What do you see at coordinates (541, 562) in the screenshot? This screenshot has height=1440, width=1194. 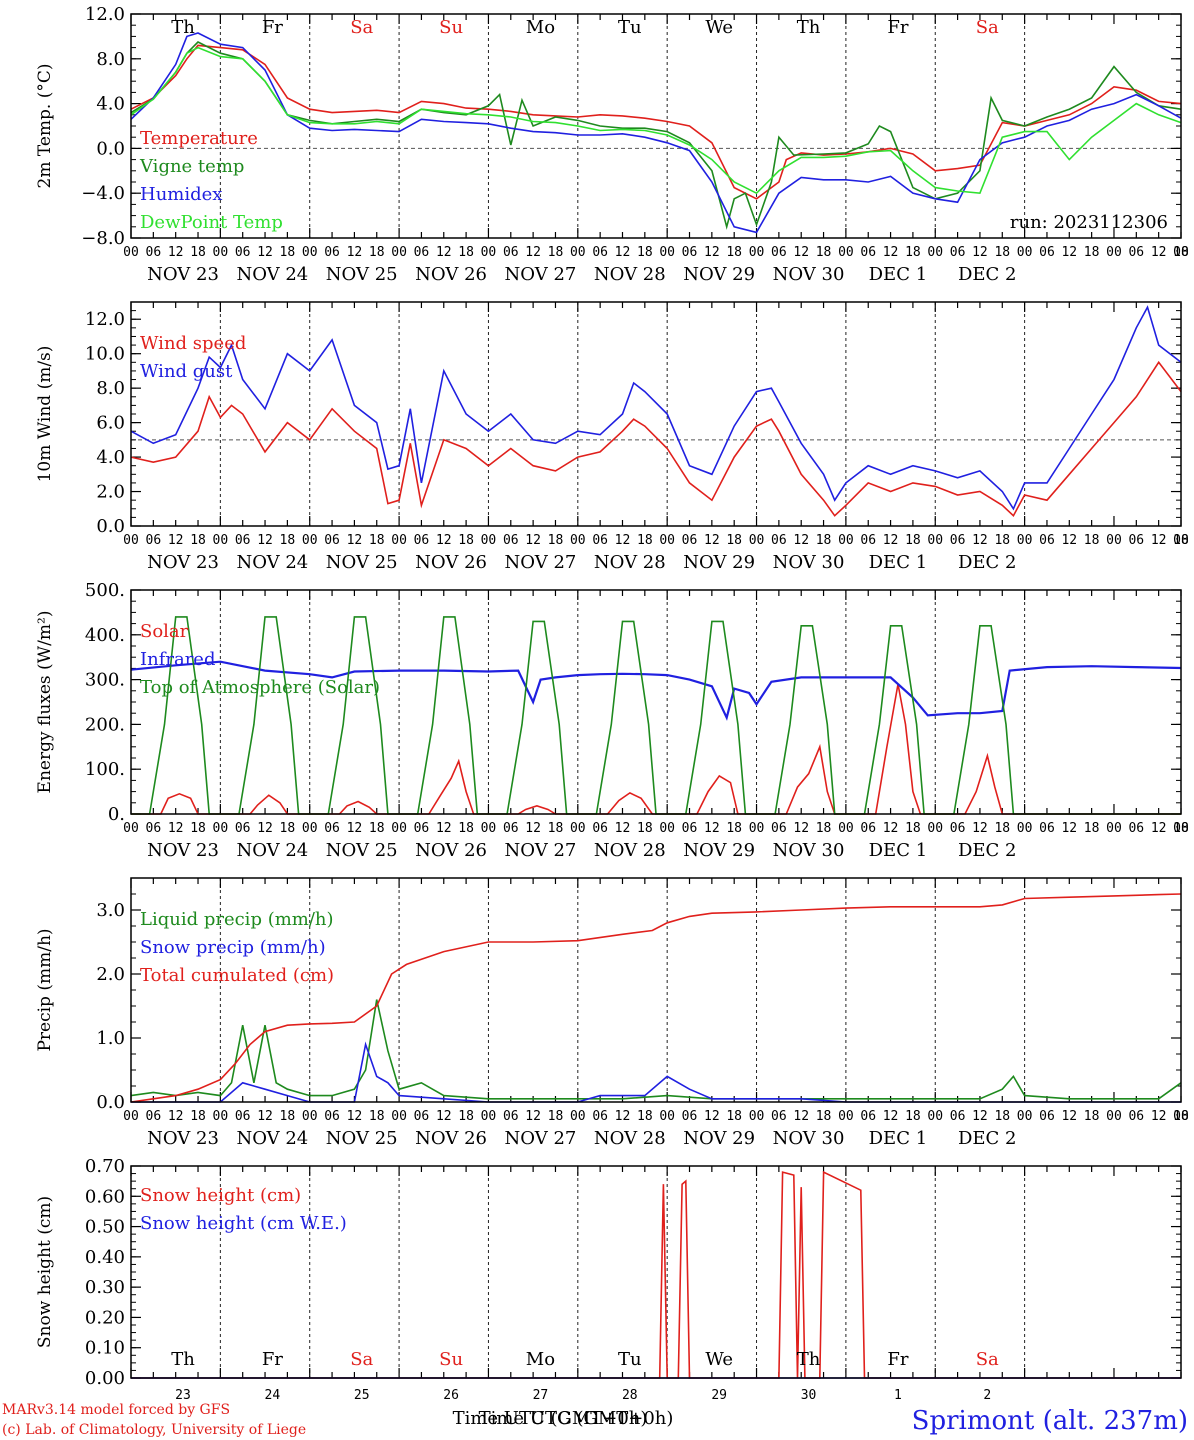 I see `x-date-label: NOV 27` at bounding box center [541, 562].